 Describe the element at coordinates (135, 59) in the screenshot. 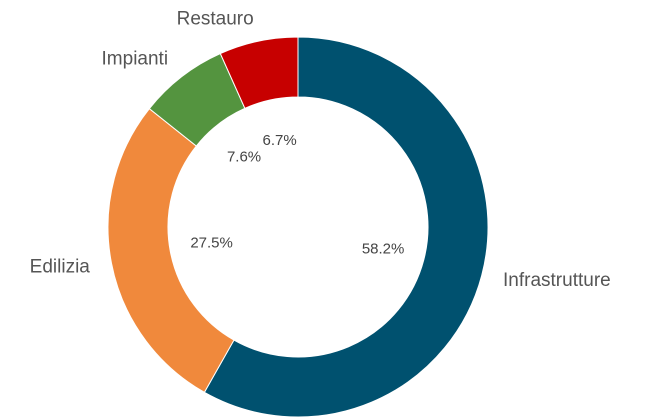

I see `slice-label: Impianti` at that location.